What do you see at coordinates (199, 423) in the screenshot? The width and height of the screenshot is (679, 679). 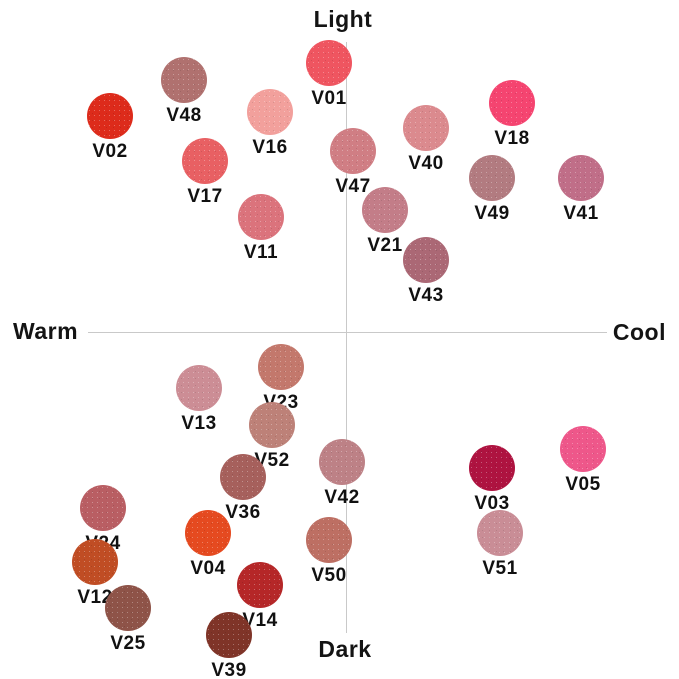 I see `swatch-label-v13: V13` at bounding box center [199, 423].